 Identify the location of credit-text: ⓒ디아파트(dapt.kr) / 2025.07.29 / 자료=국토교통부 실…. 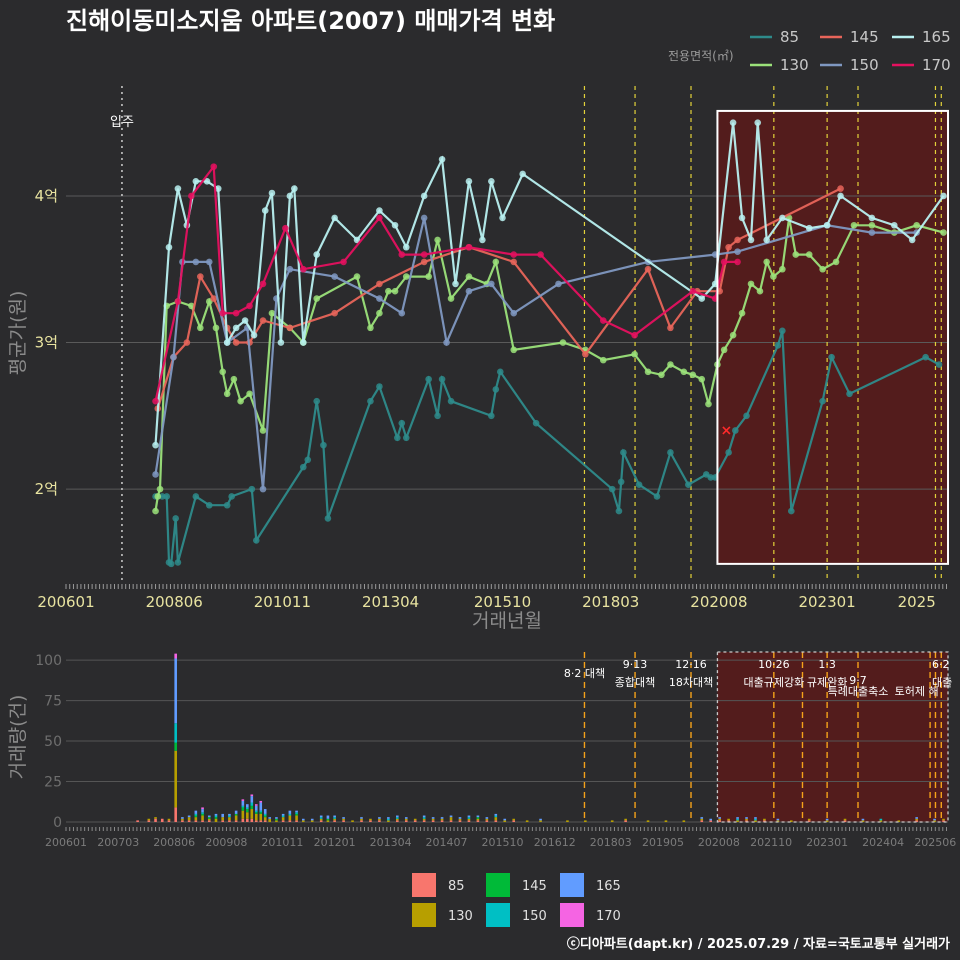
(758, 944).